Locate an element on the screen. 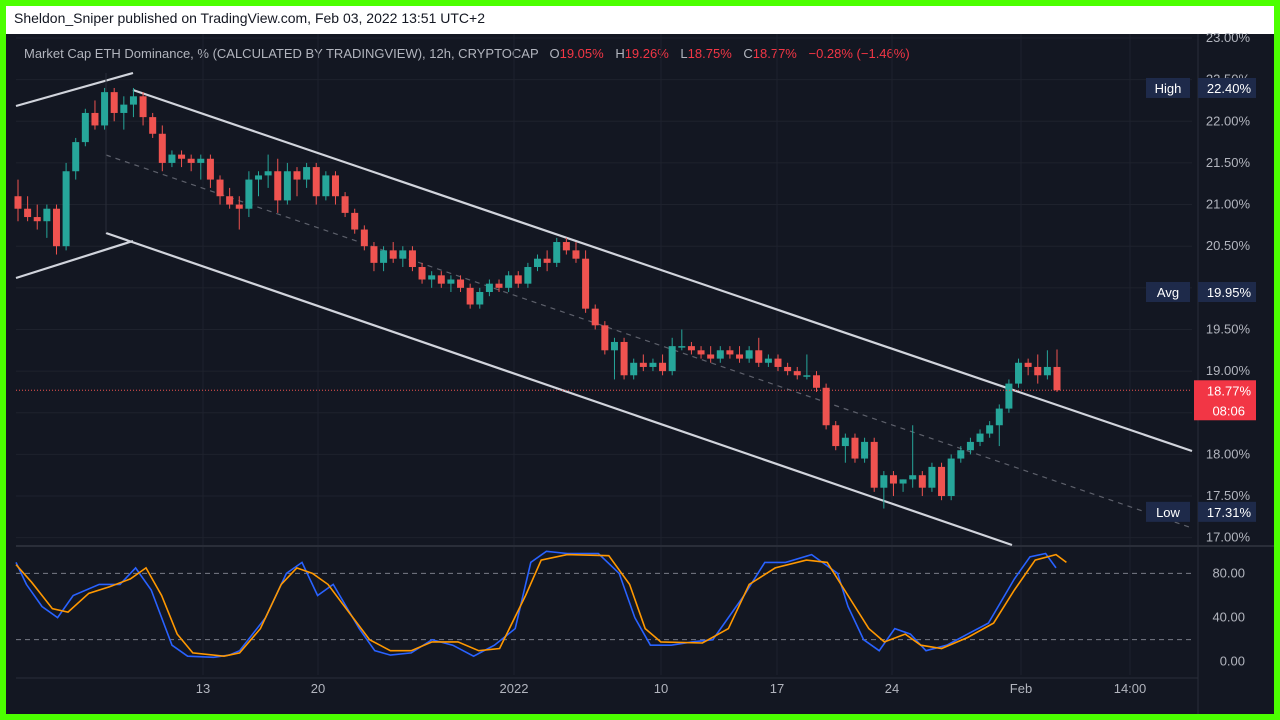  stoch-d-line is located at coordinates (541, 605).